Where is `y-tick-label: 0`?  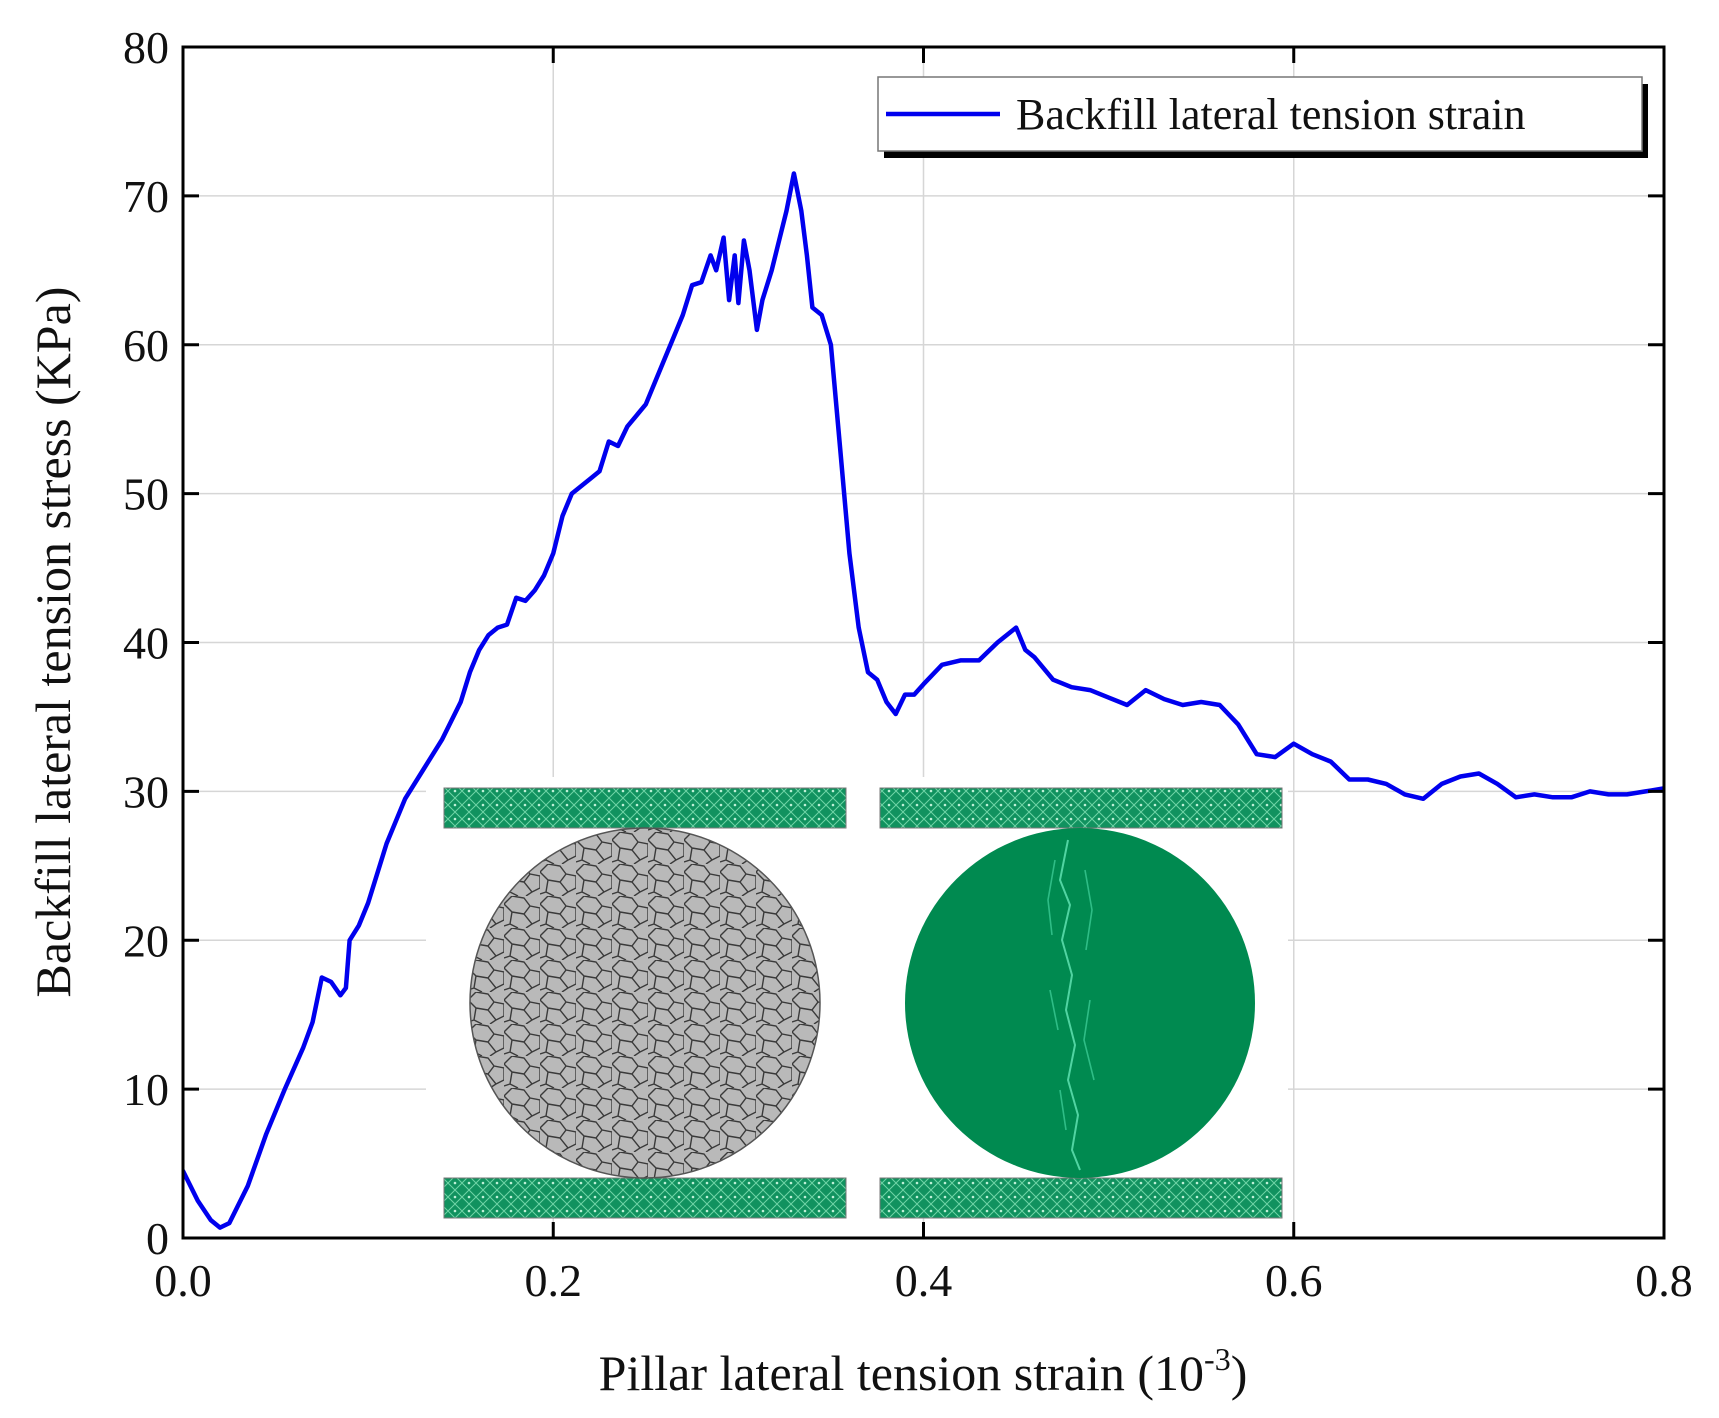 y-tick-label: 0 is located at coordinates (157, 1238).